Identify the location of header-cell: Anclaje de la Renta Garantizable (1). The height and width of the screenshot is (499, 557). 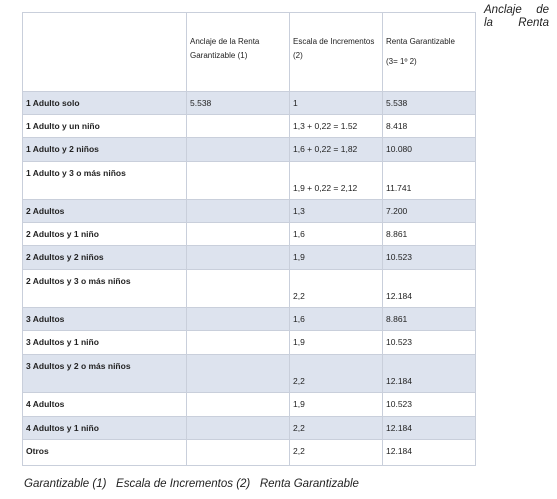
(238, 52).